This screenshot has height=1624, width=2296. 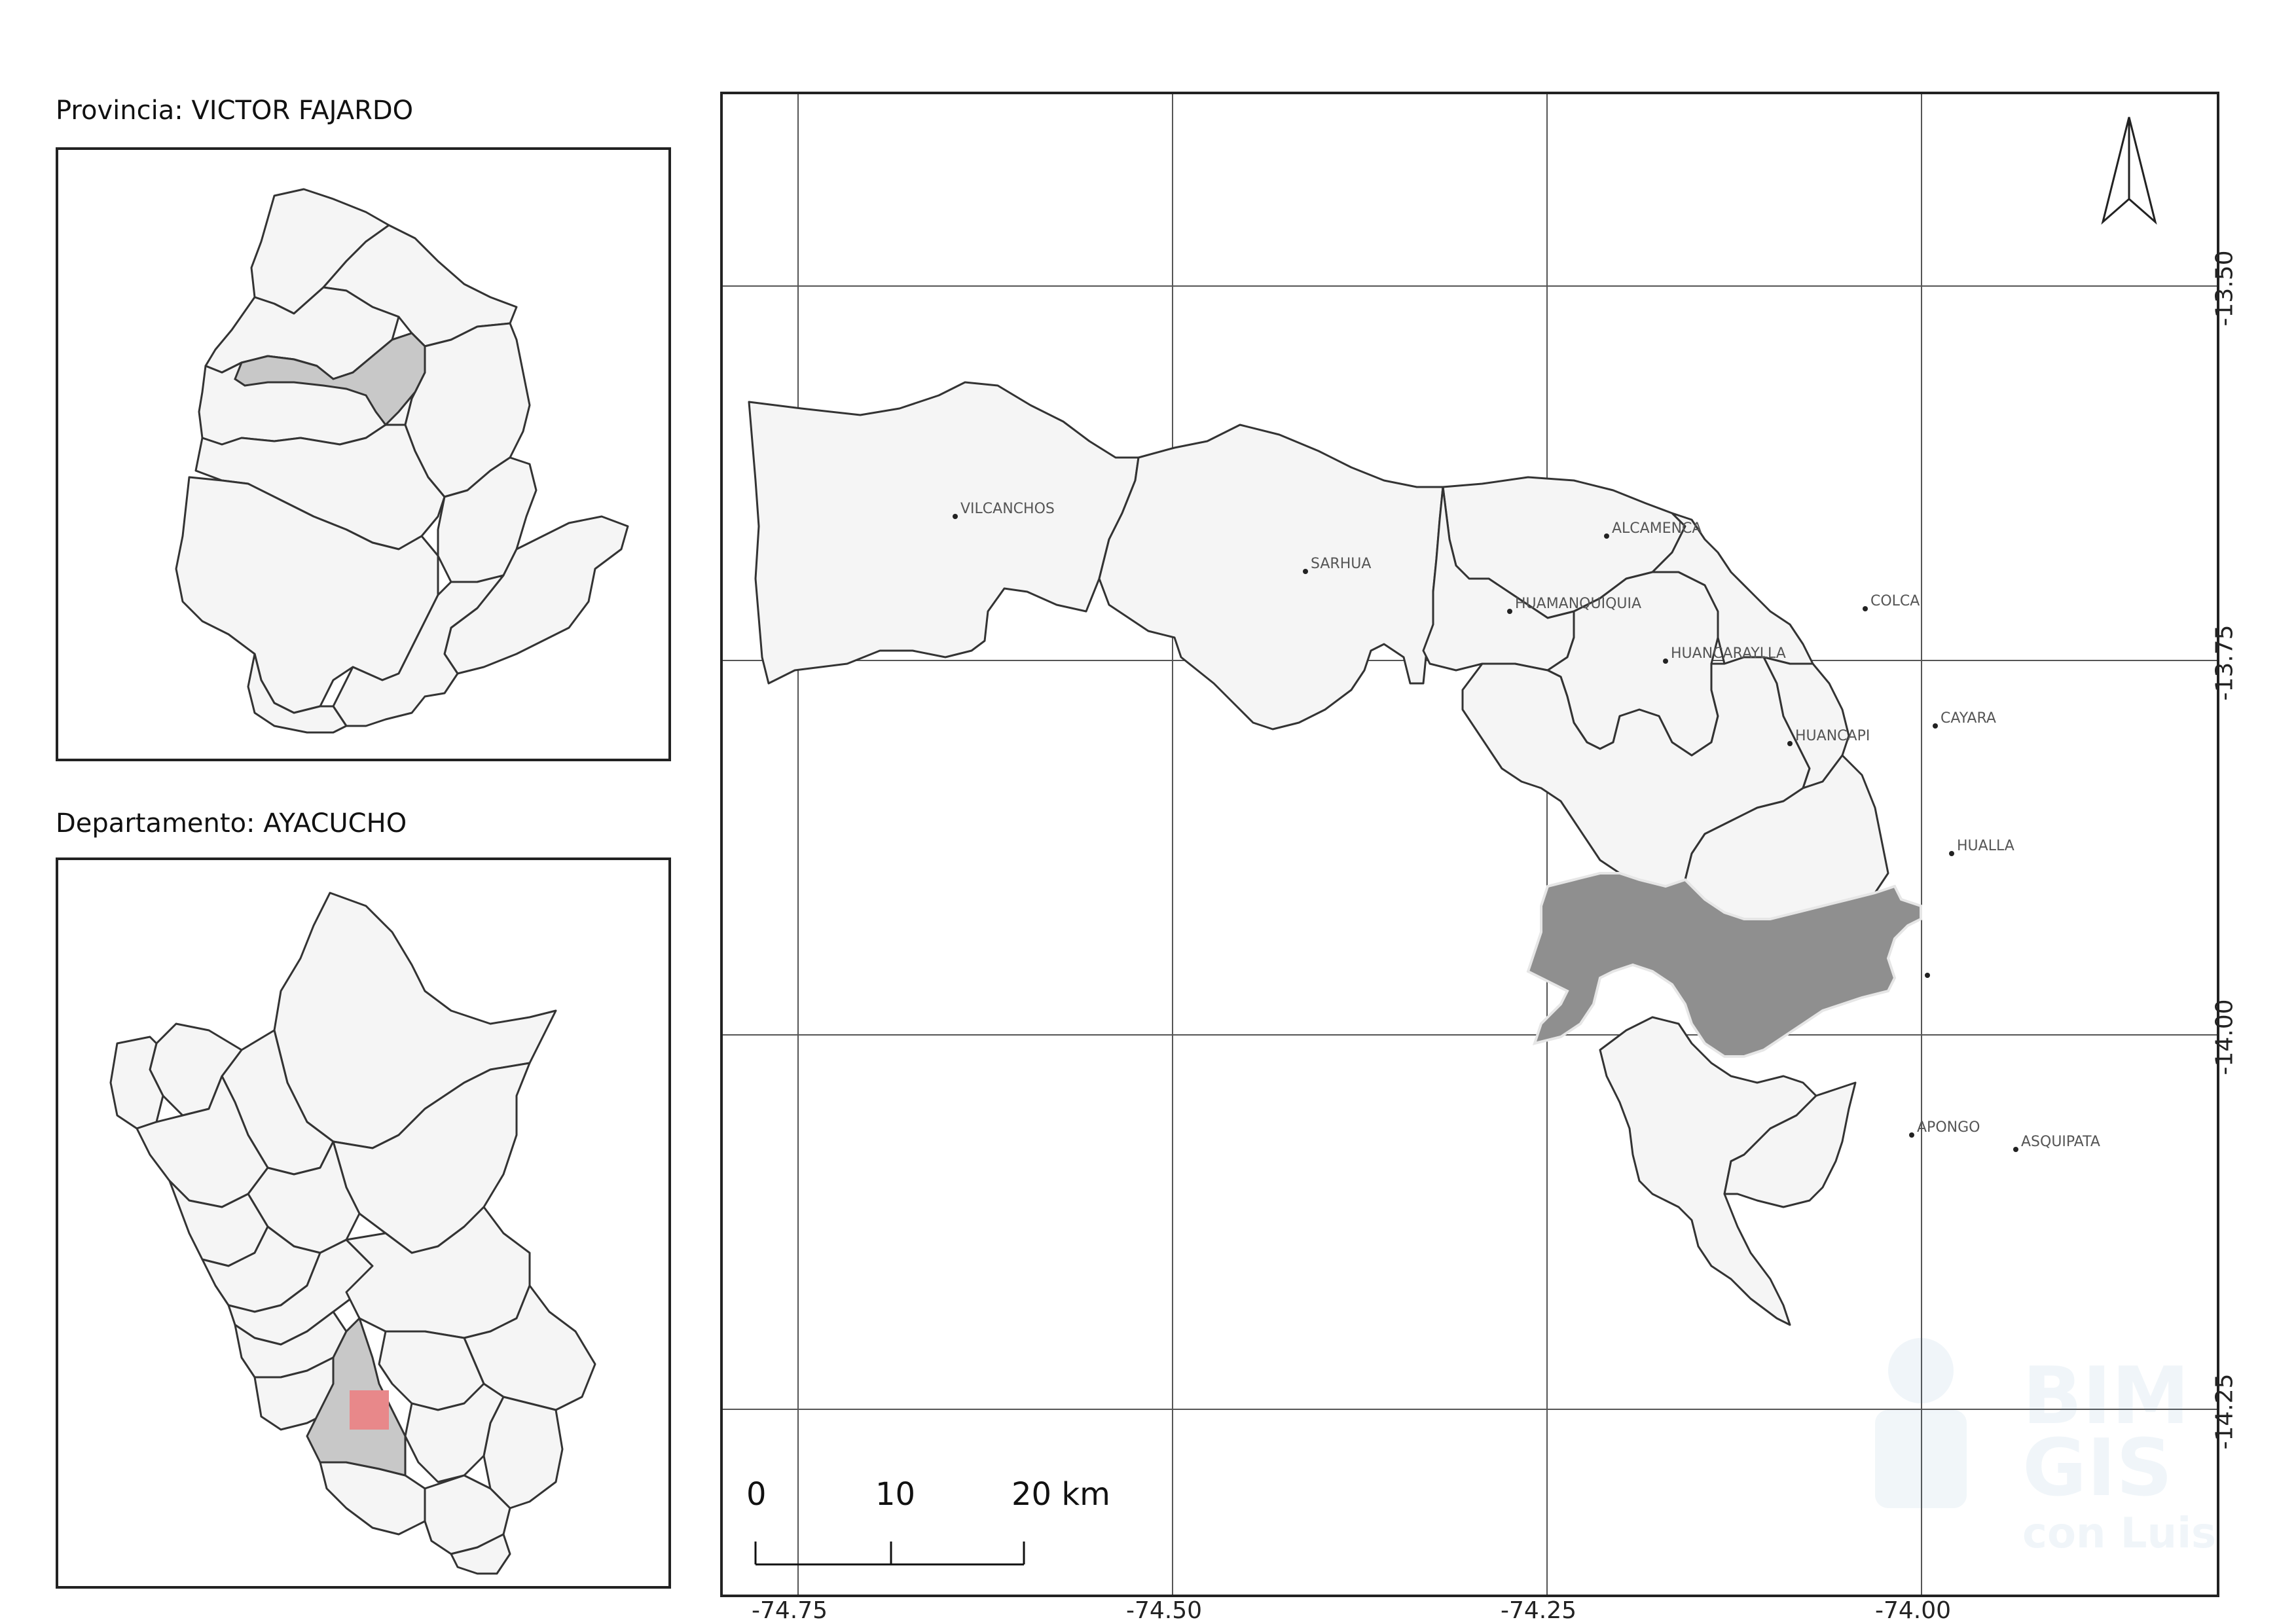 I want to click on scale-label-0: 0, so click(x=756, y=1494).